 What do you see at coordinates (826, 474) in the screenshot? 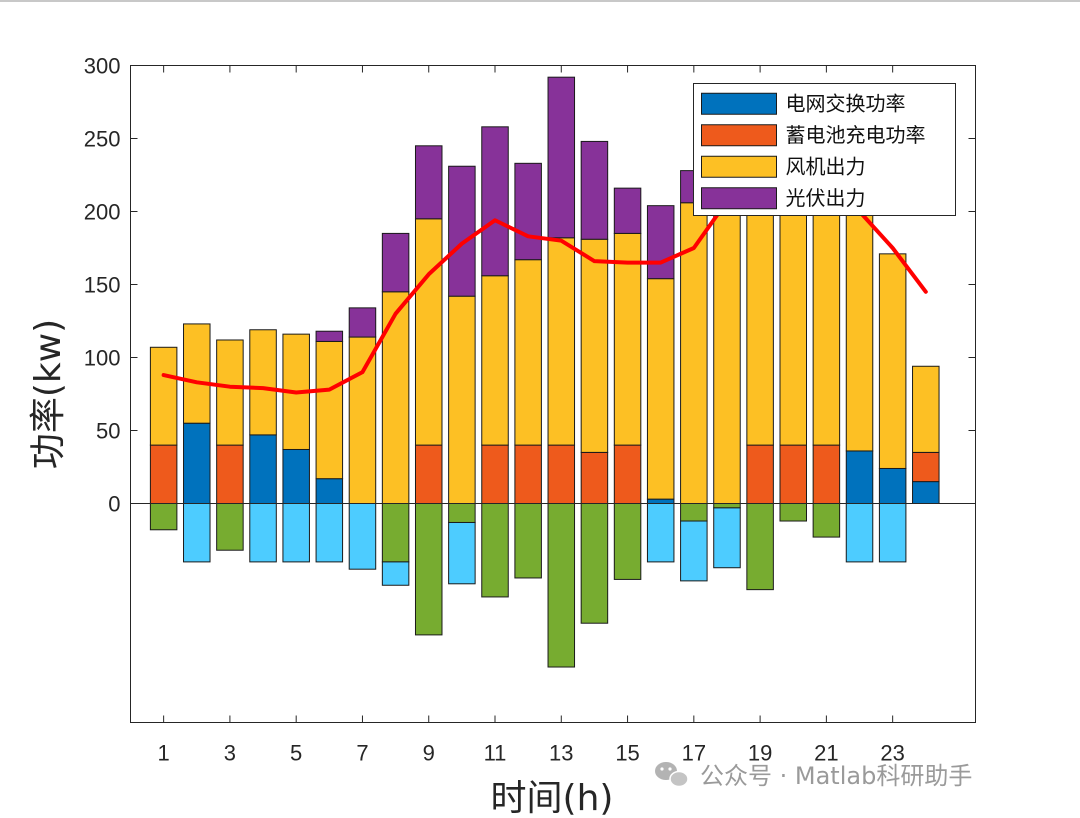
I see `bar-pos-s2-x21` at bounding box center [826, 474].